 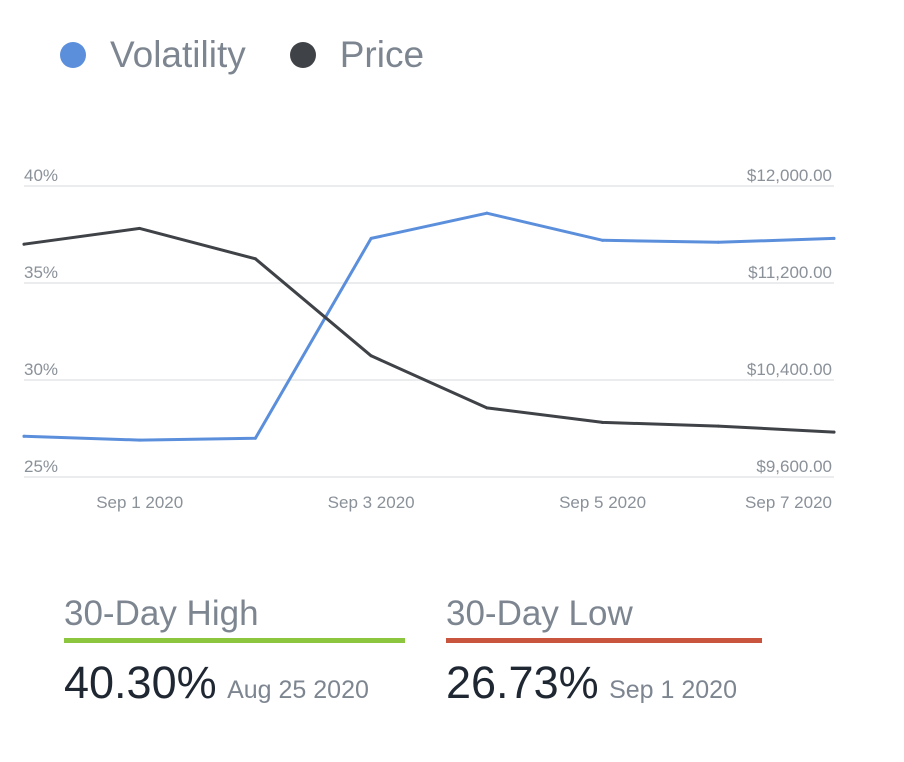 I want to click on y-right-tick-label: $11,200.00, so click(x=790, y=272).